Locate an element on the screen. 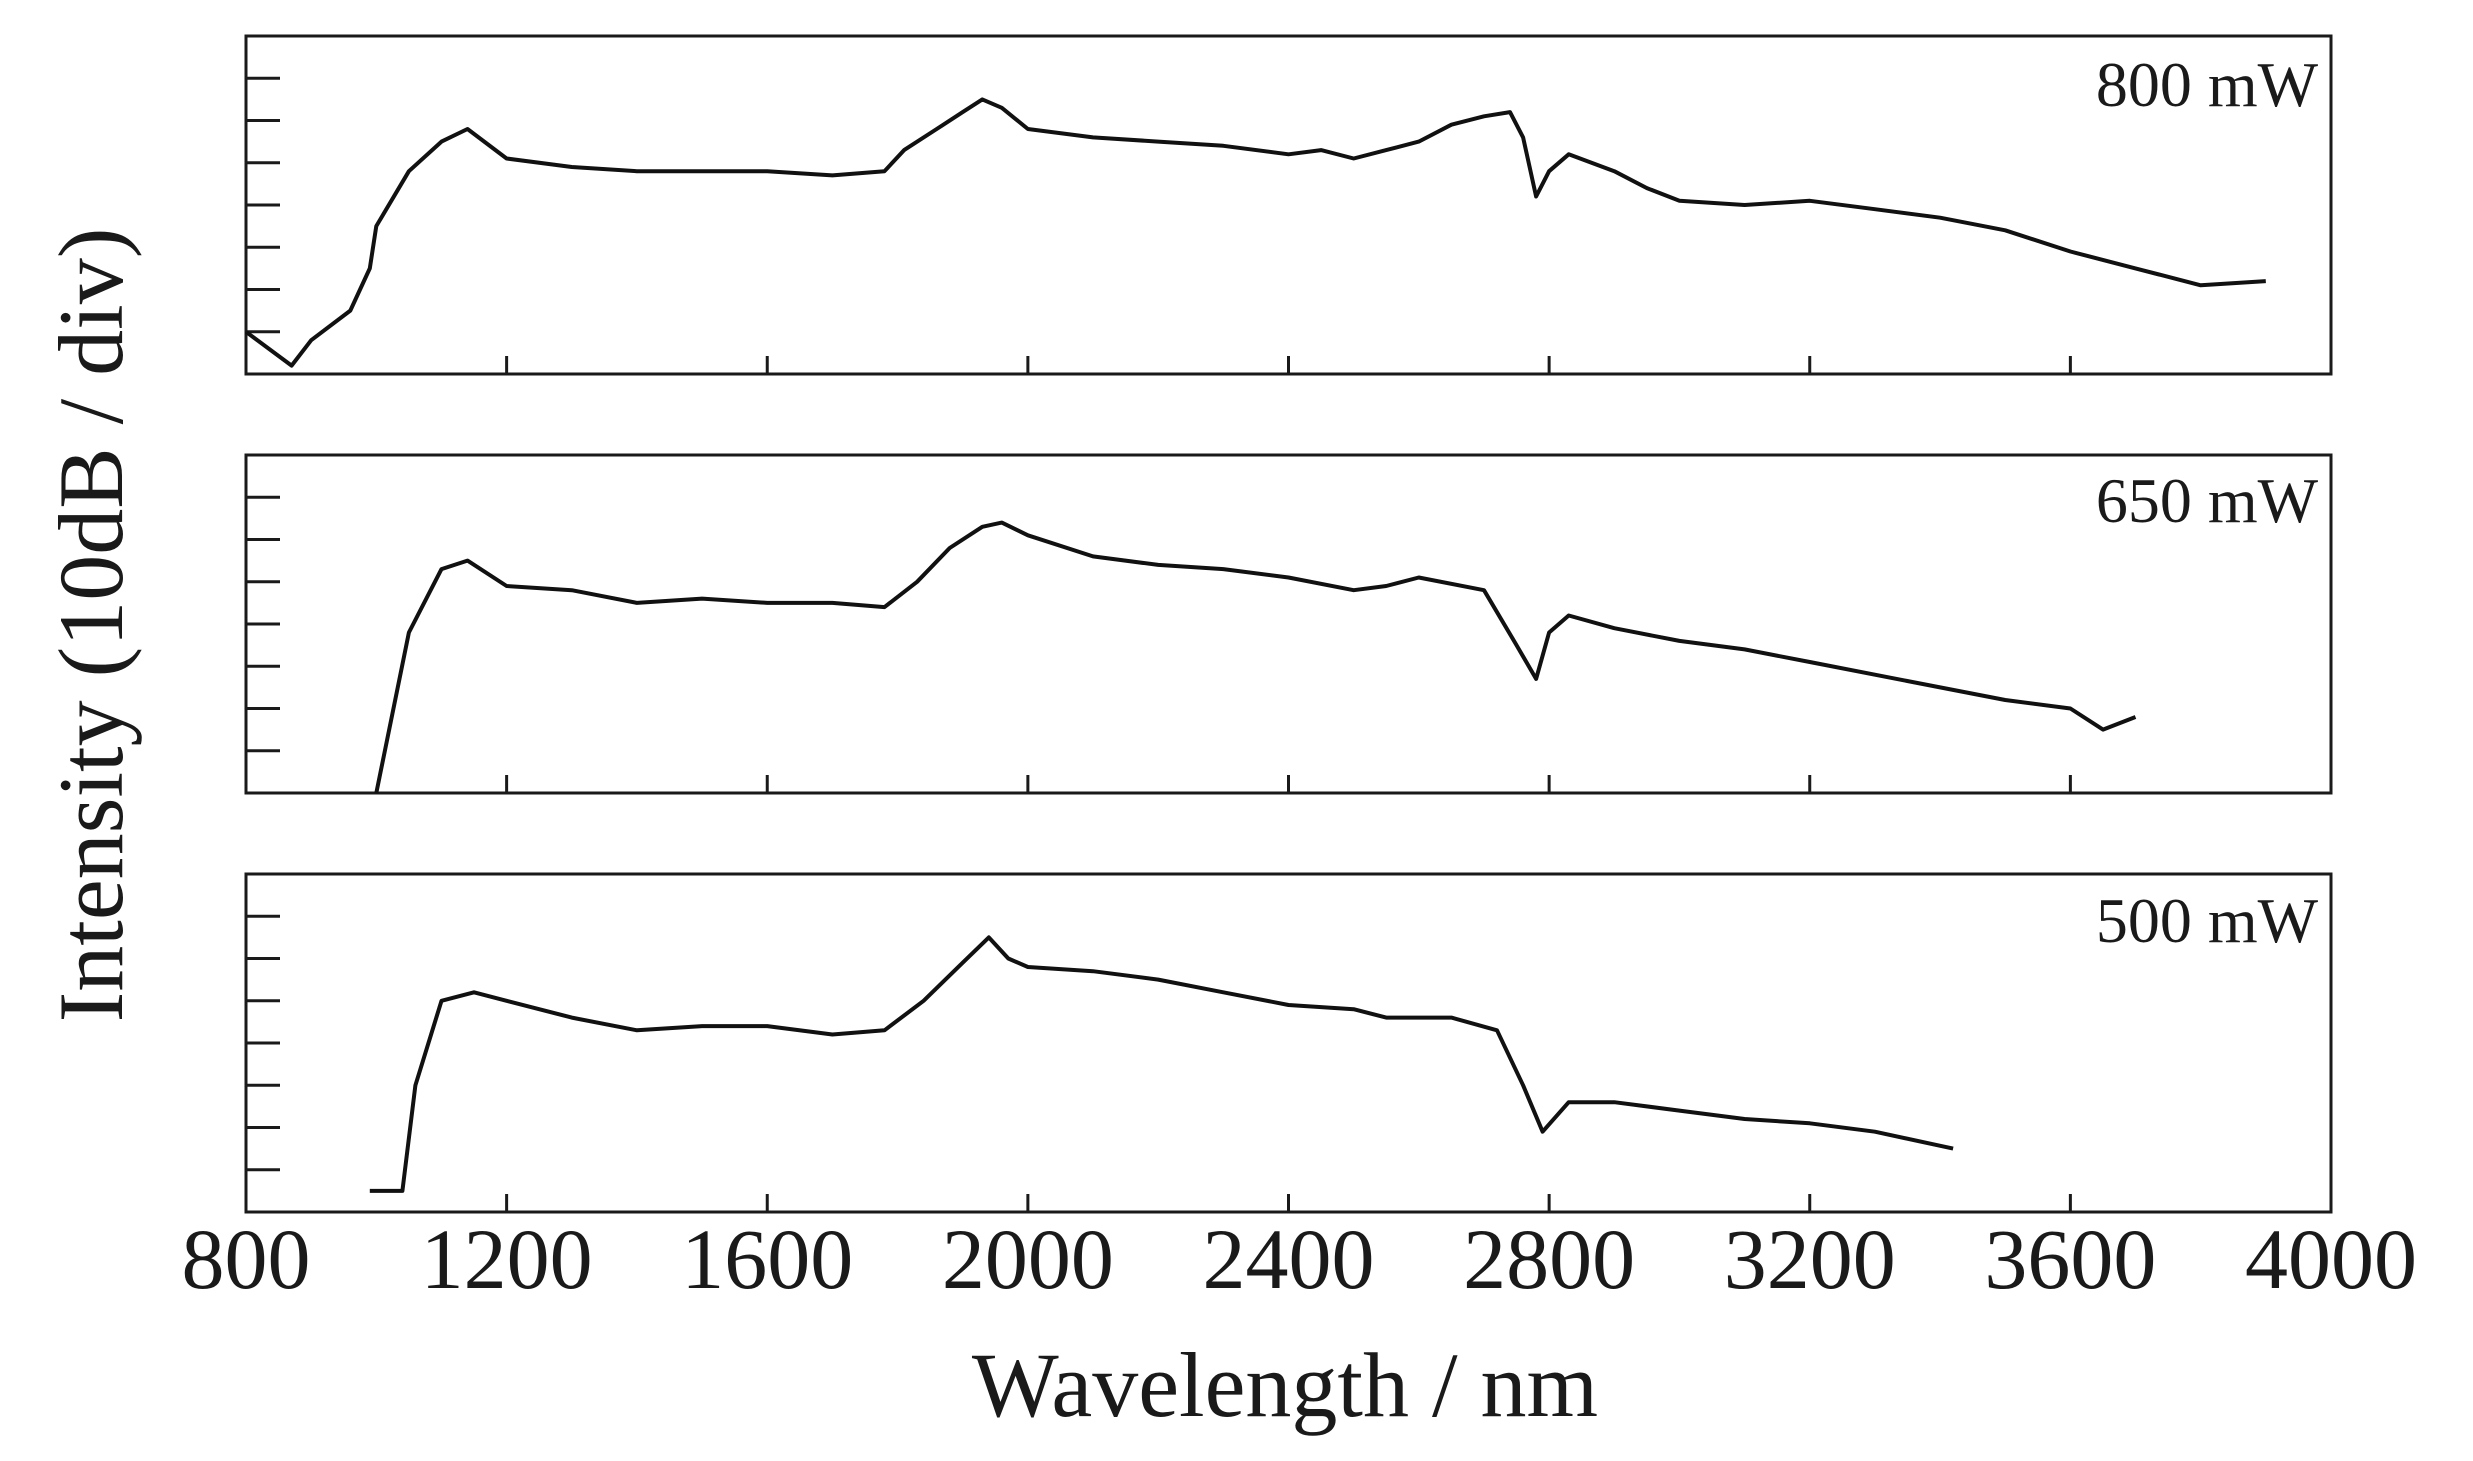 The height and width of the screenshot is (1461, 2473). x-tick-label: 2400 is located at coordinates (1289, 1259).